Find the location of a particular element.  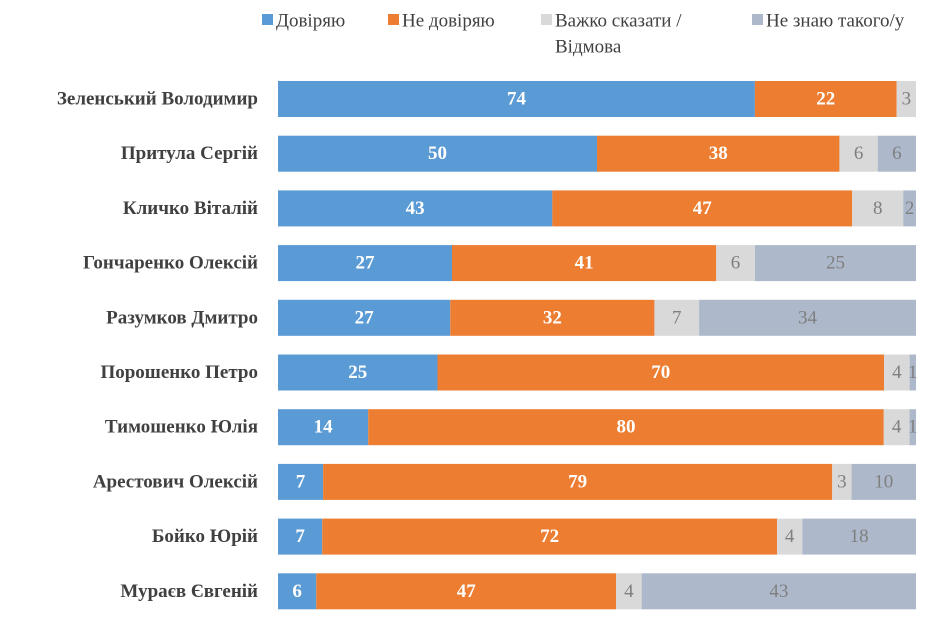

data-label: 34 is located at coordinates (808, 317).